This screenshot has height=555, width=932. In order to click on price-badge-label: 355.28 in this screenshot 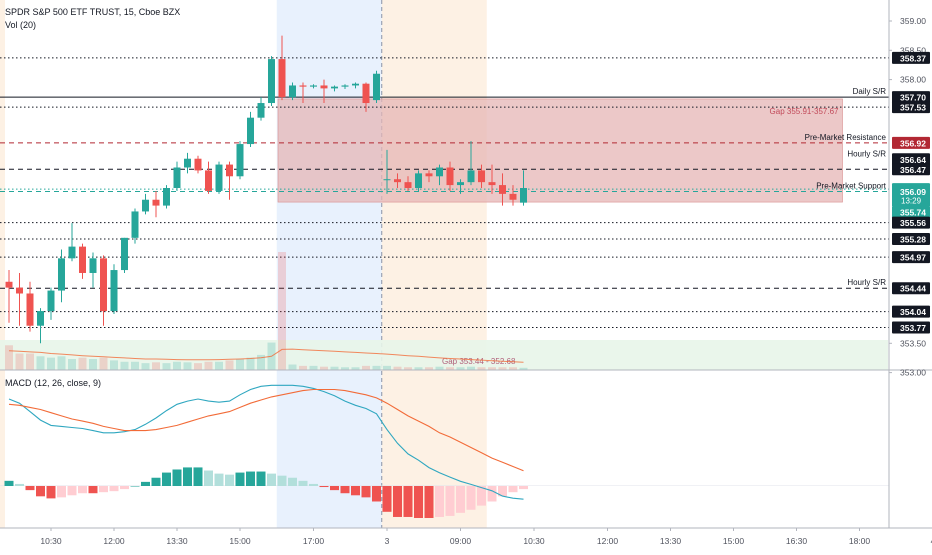, I will do `click(913, 239)`.